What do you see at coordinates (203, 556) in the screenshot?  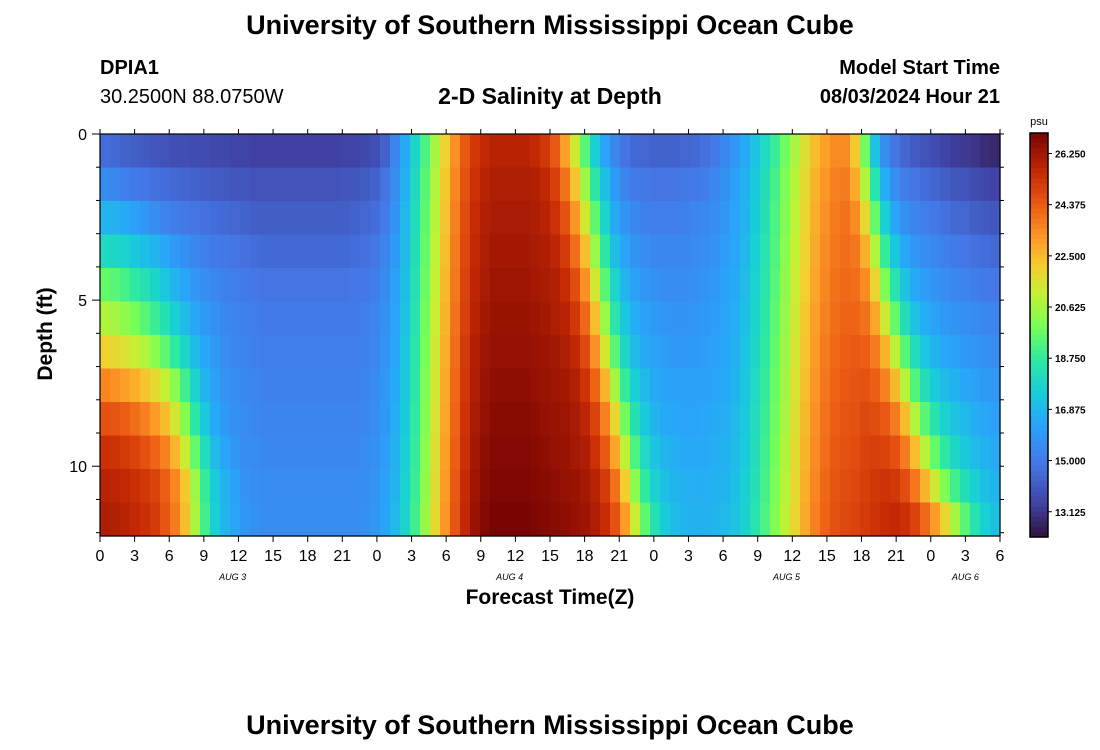 I see `x-tick-label: 9` at bounding box center [203, 556].